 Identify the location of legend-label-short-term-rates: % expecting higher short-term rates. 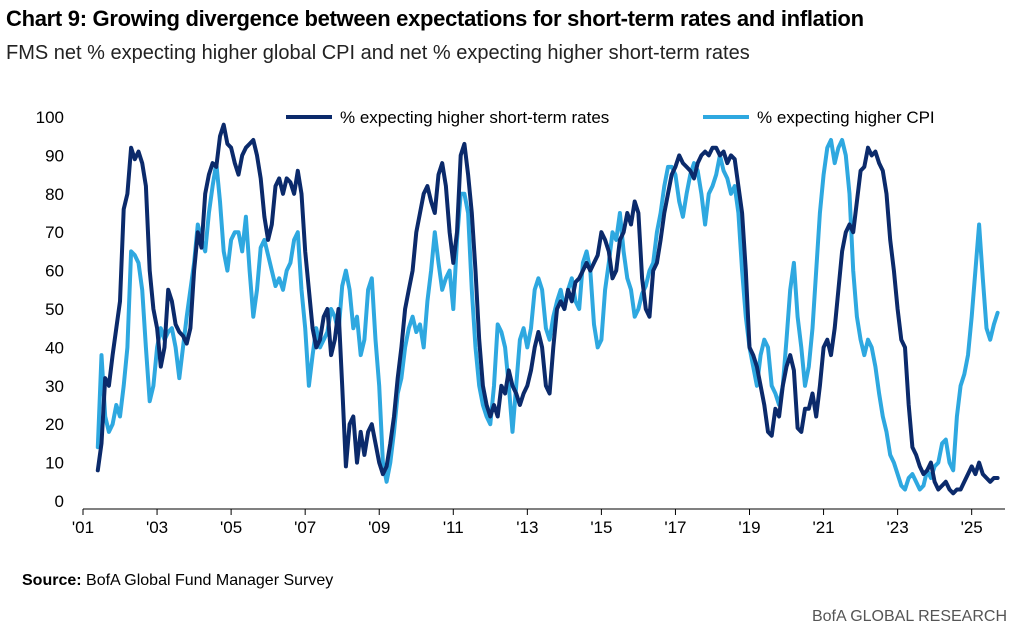
(474, 117).